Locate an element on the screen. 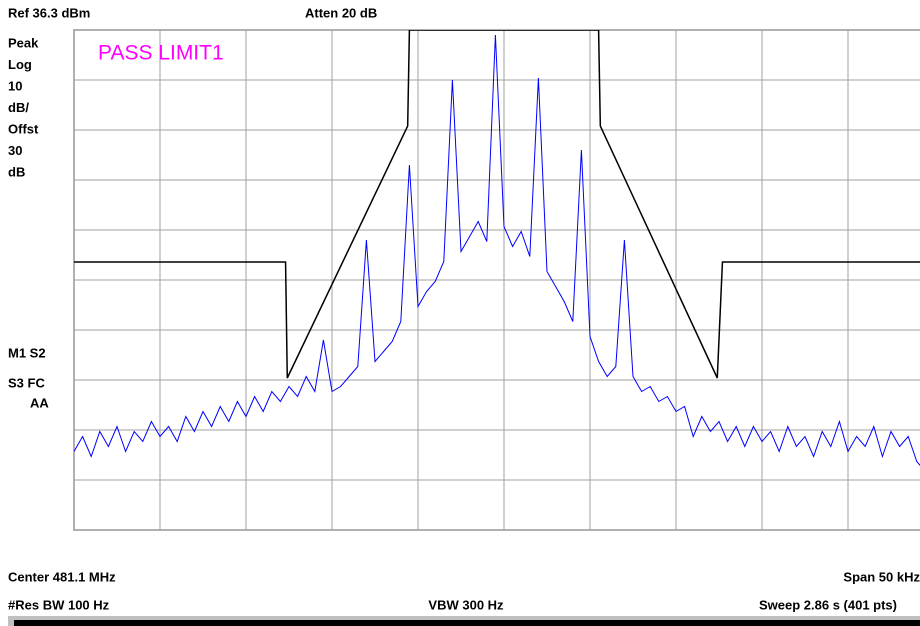  vbw: VBW 300 Hz is located at coordinates (466, 604).